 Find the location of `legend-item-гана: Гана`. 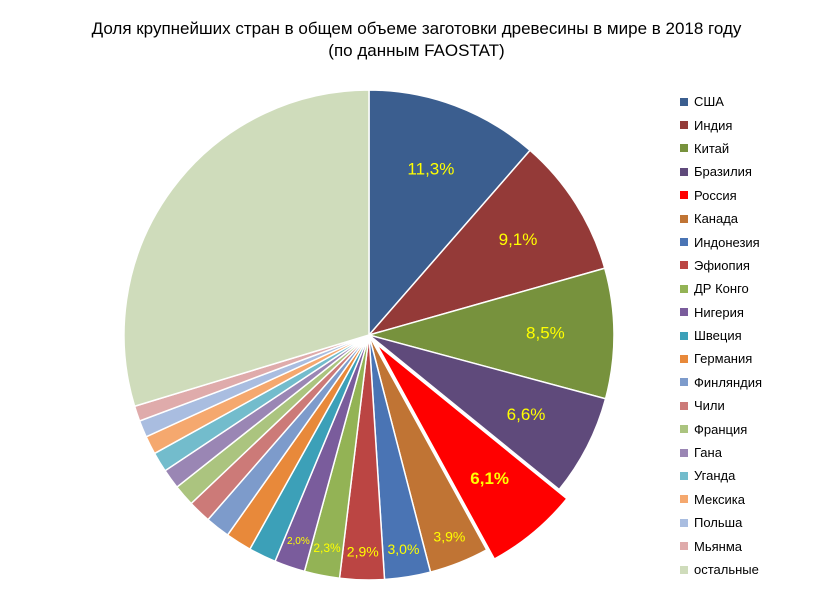

legend-item-гана: Гана is located at coordinates (721, 452).